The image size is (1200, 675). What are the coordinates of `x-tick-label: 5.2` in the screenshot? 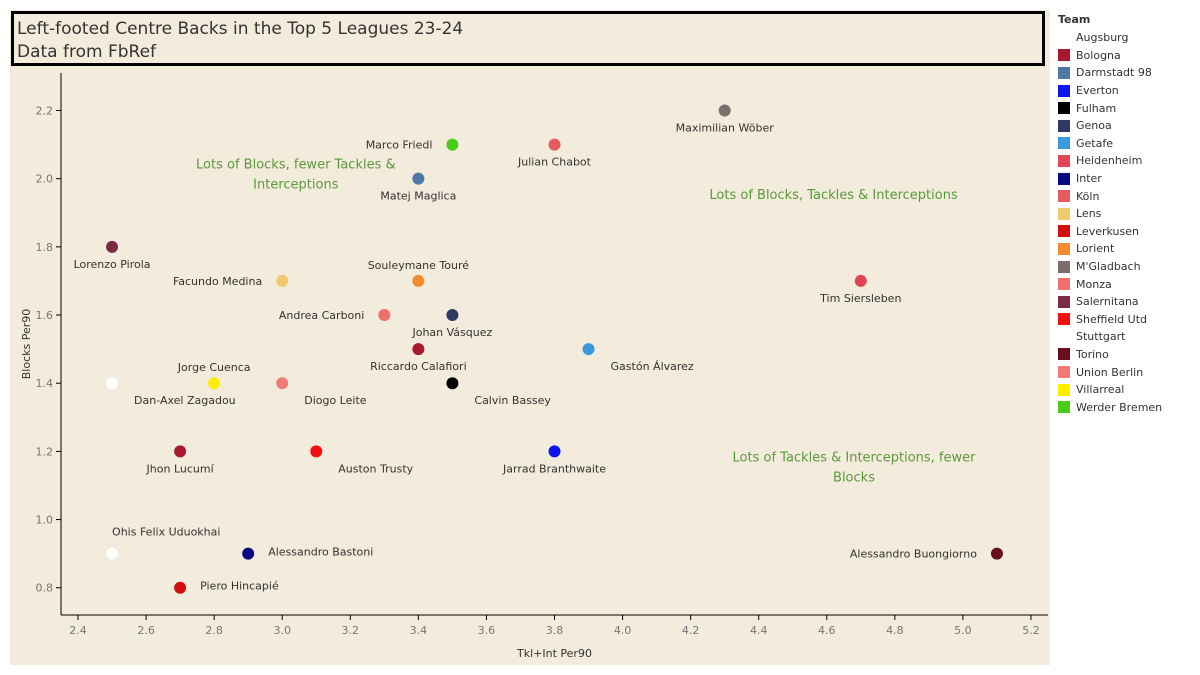 It's located at (1031, 630).